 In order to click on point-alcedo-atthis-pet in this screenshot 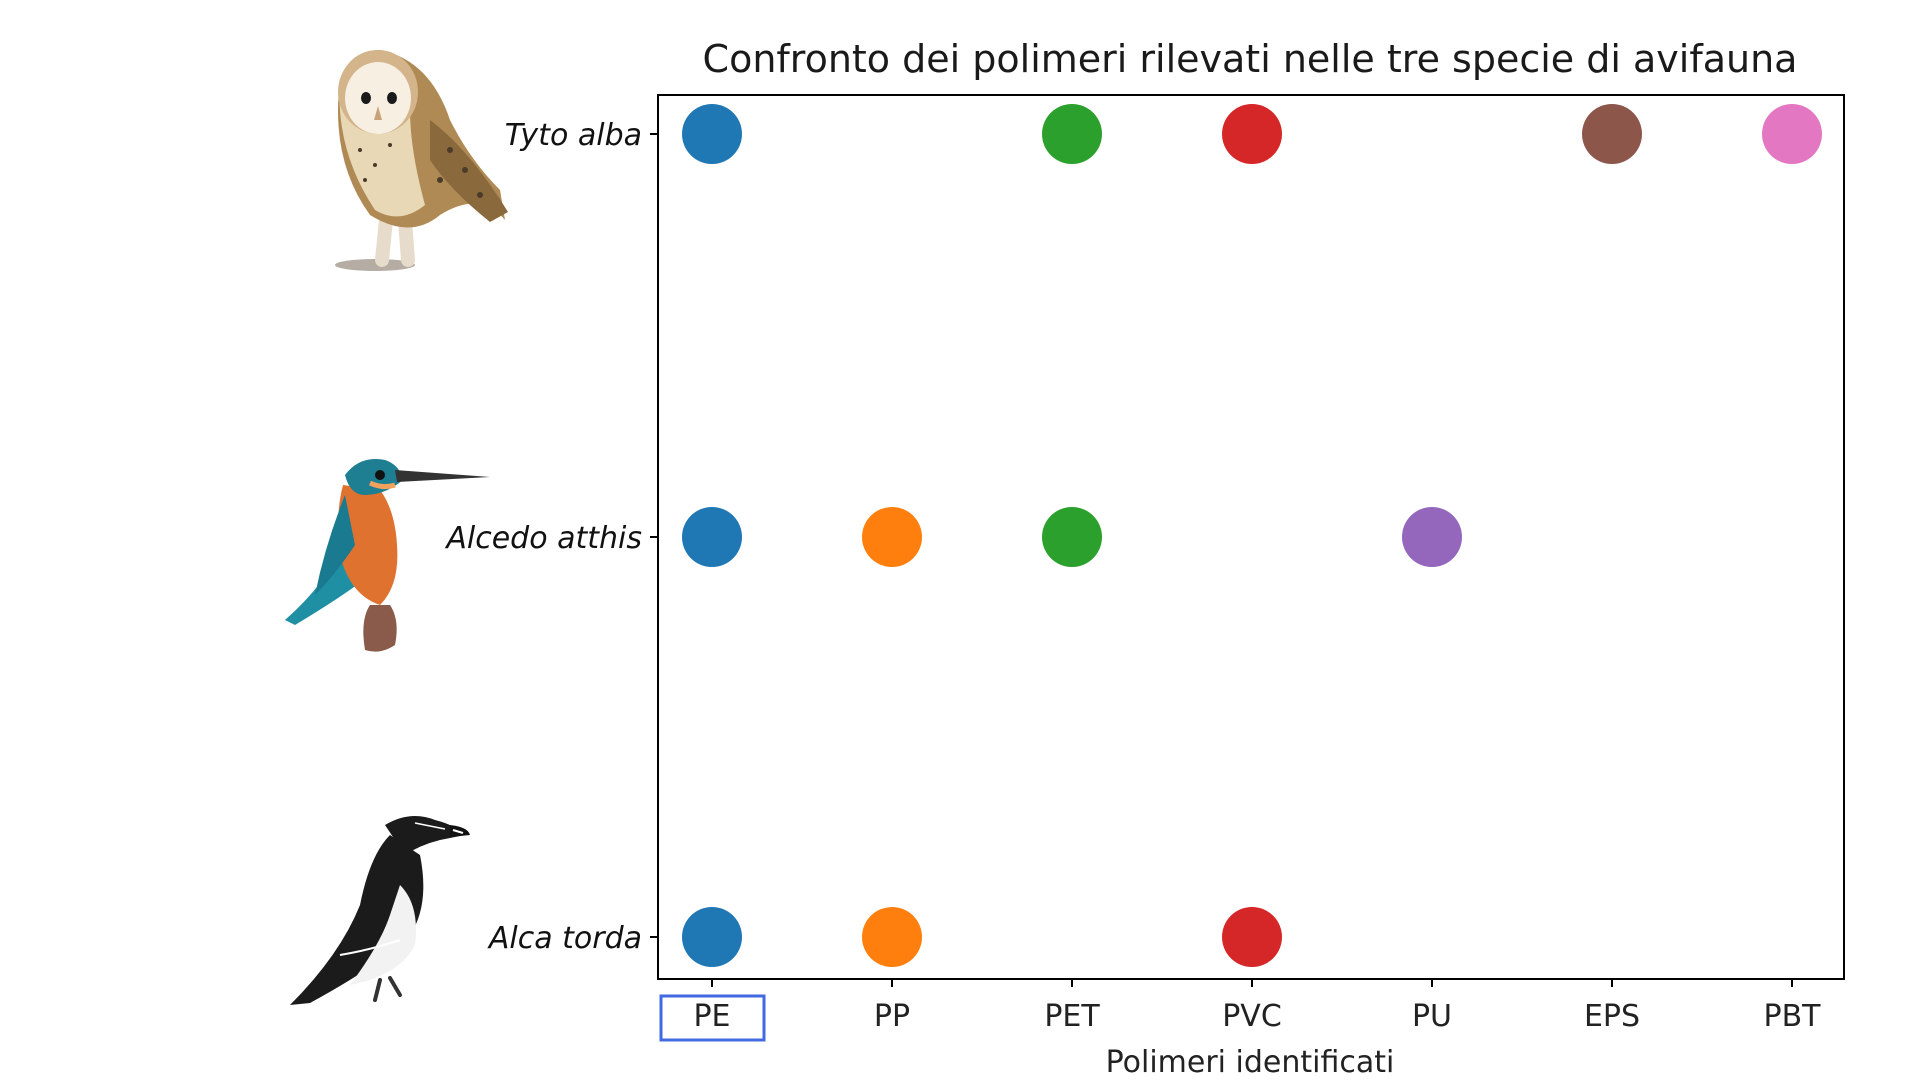, I will do `click(1072, 537)`.